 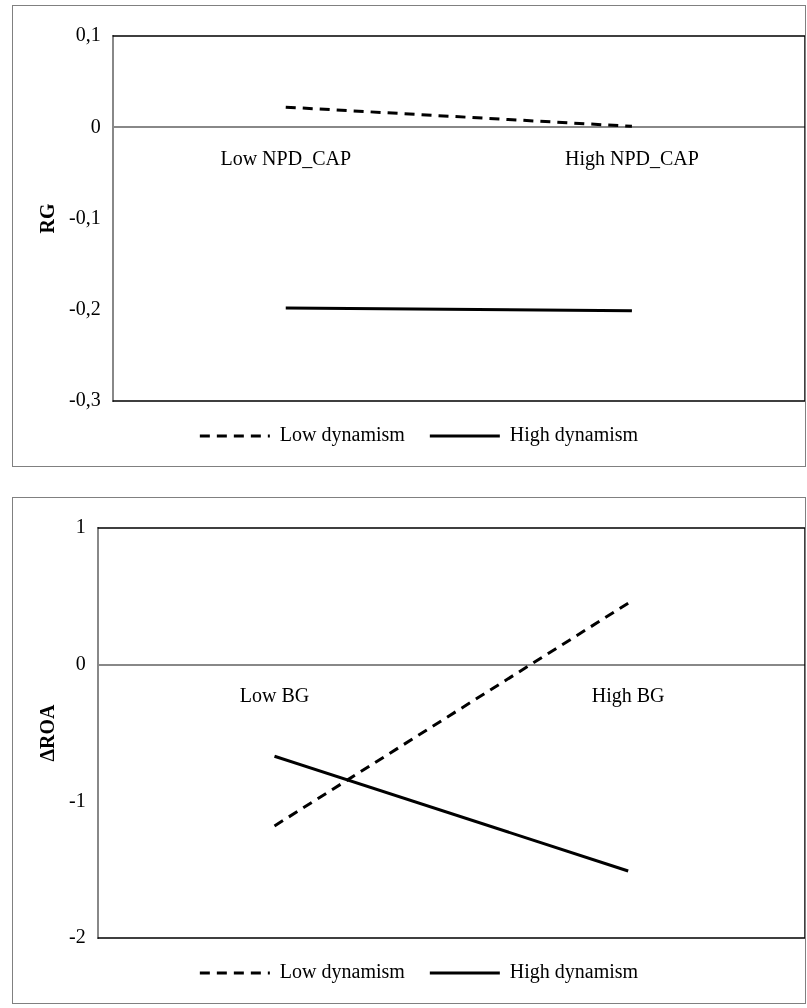 What do you see at coordinates (84, 308) in the screenshot?
I see `y-tick-label: -0,2` at bounding box center [84, 308].